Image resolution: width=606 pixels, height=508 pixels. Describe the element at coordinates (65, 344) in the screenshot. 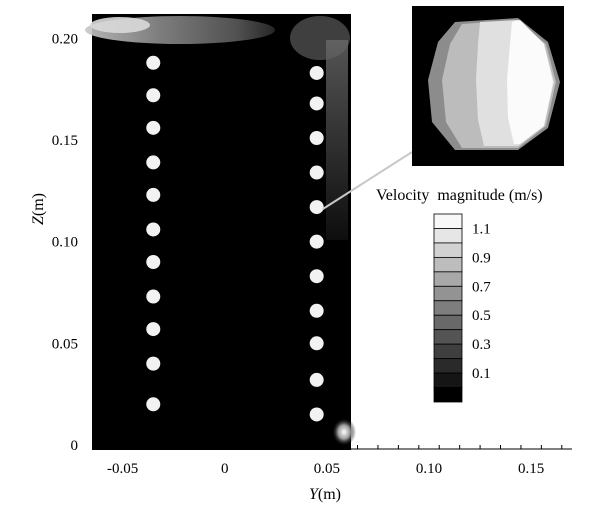

I see `y-tick-label: 0.05` at that location.